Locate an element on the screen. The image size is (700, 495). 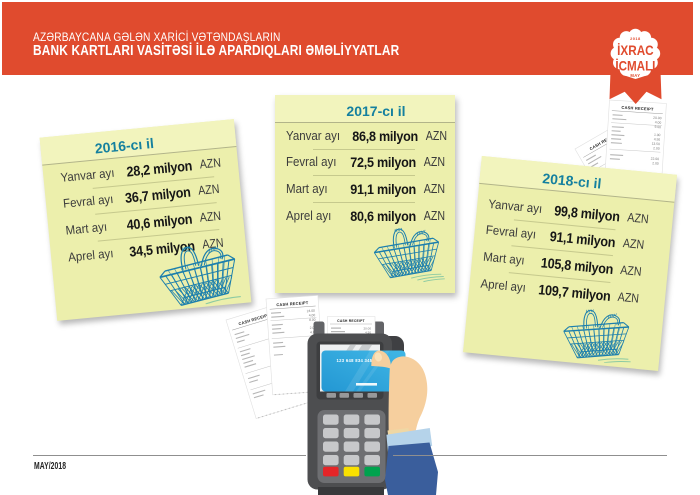
svg-text: 8.00 is located at coordinates (312, 320).